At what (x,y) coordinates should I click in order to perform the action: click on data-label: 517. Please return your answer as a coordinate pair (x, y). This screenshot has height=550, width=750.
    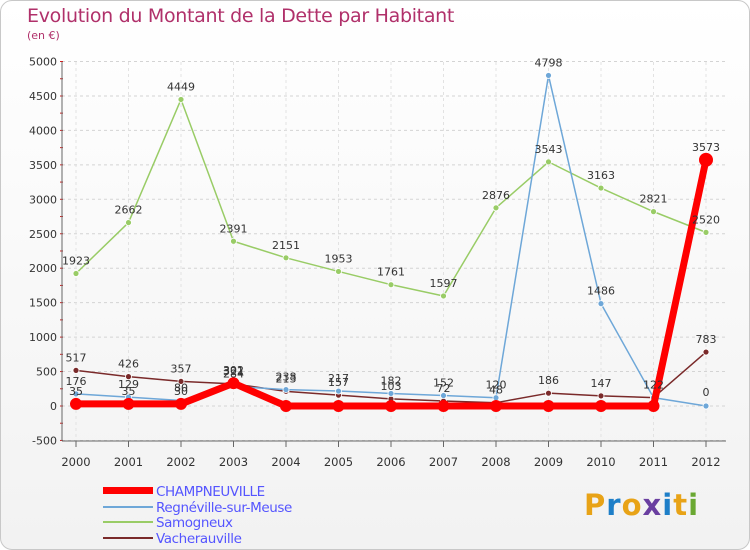
    Looking at the image, I should click on (76, 357).